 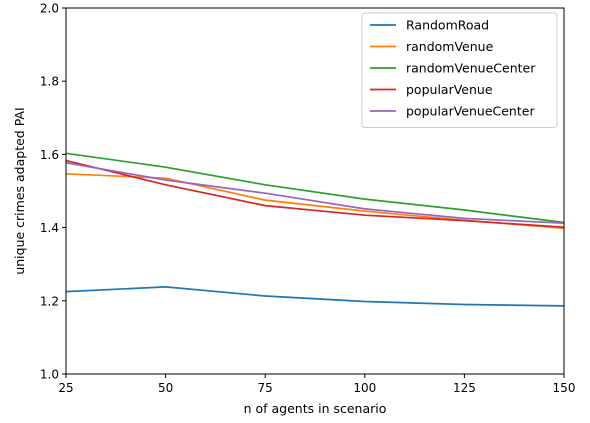 I want to click on x-tick-label: 25, so click(x=65, y=388).